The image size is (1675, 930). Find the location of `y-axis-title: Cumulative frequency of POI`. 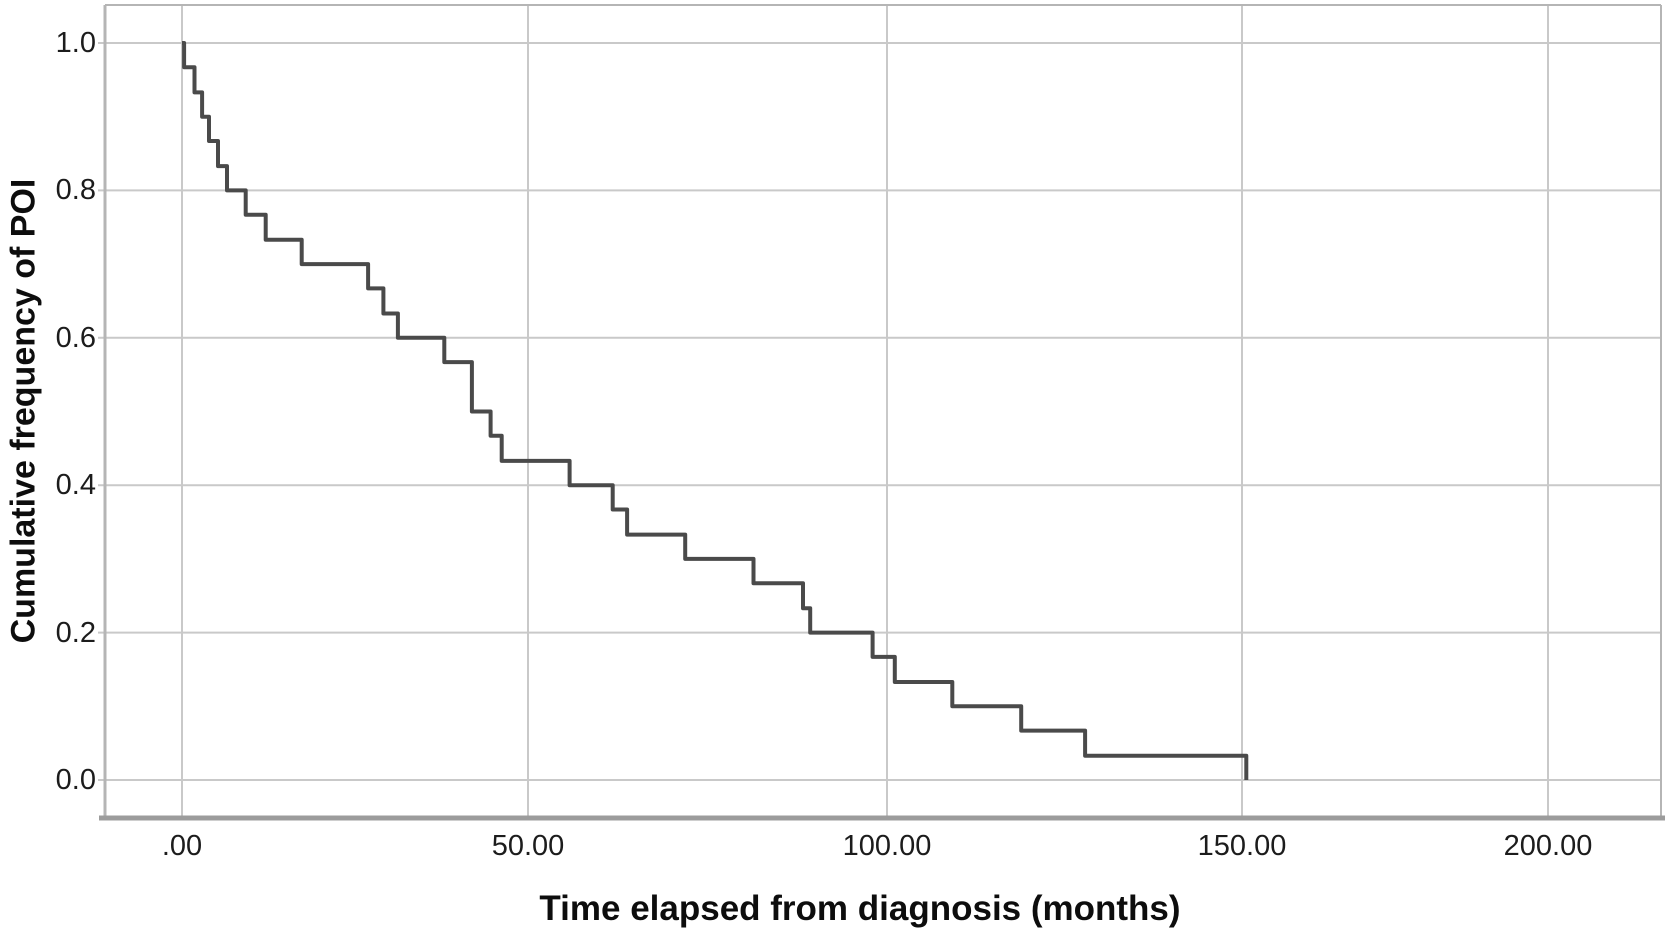

y-axis-title: Cumulative frequency of POI is located at coordinates (23, 411).